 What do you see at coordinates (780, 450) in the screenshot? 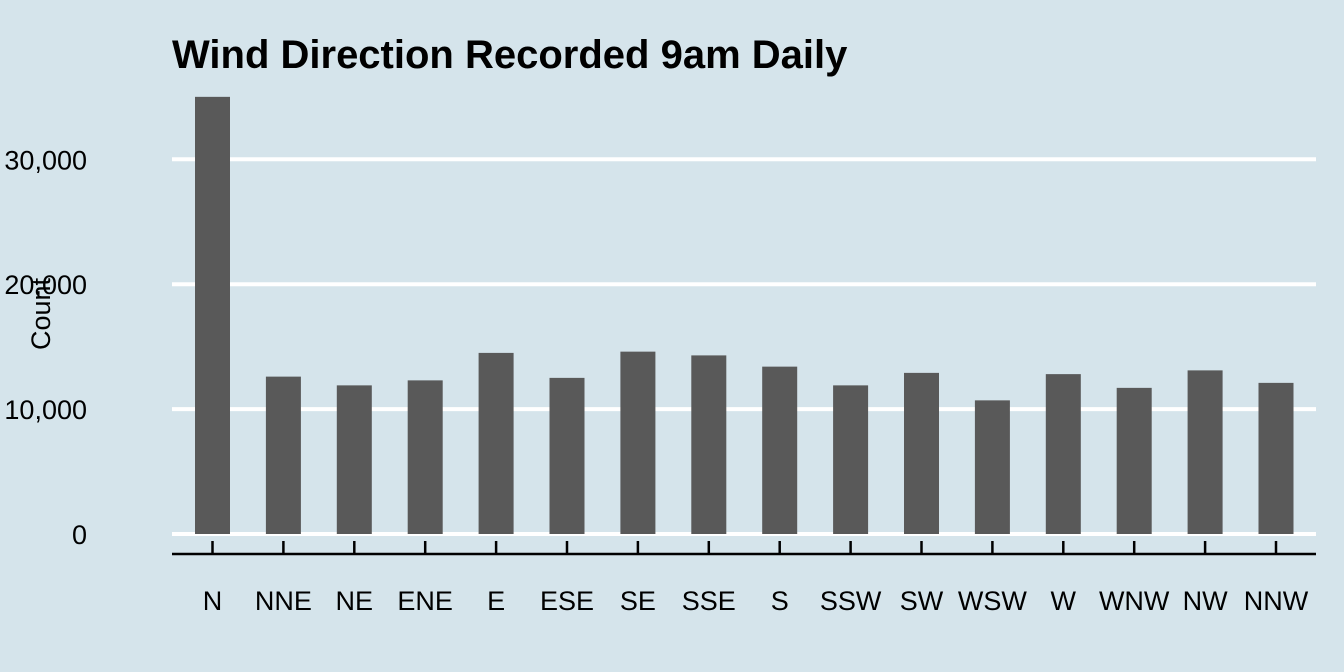
I see `bar-s` at bounding box center [780, 450].